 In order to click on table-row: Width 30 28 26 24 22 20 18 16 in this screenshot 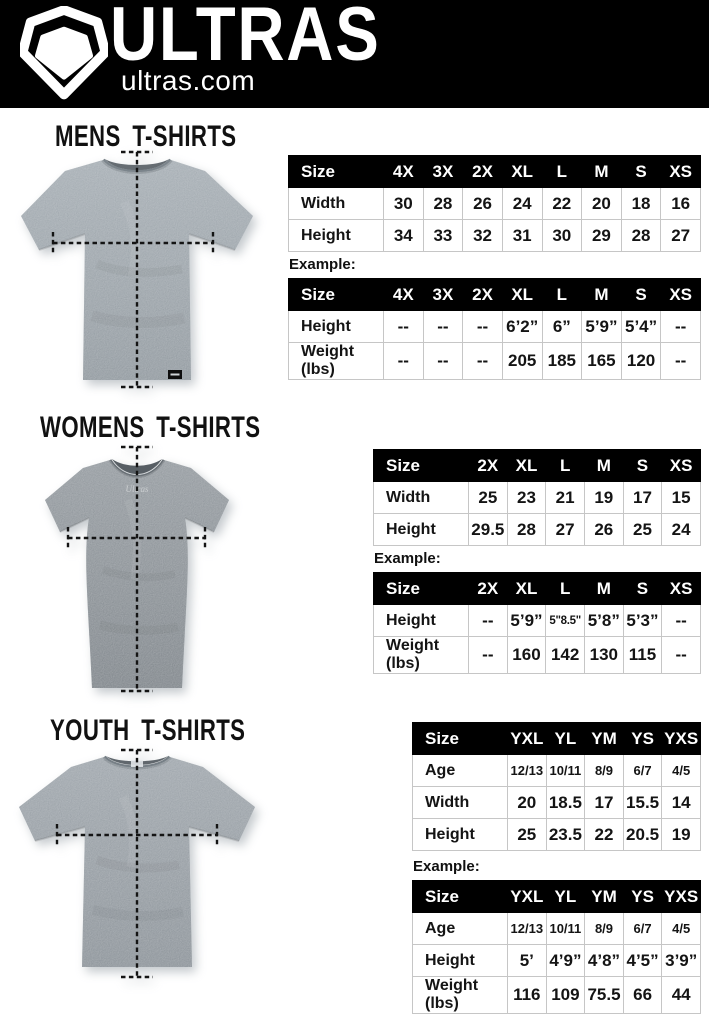, I will do `click(494, 203)`.